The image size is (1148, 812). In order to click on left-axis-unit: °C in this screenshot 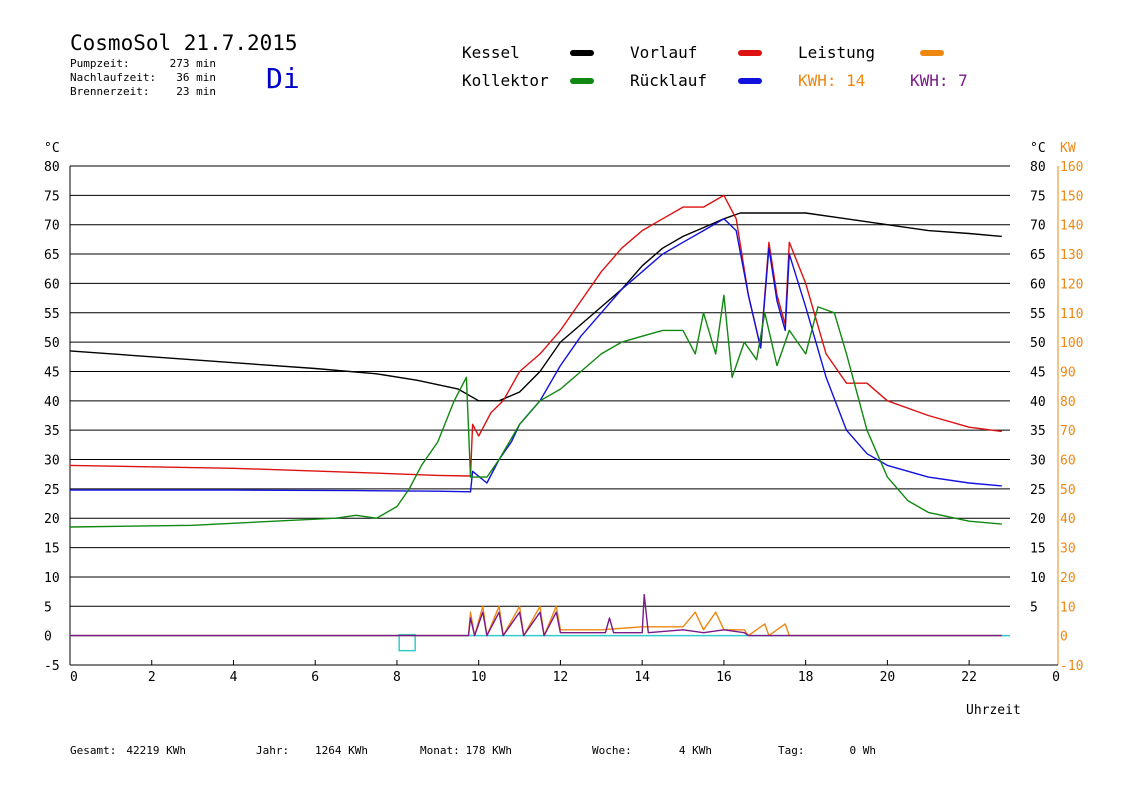, I will do `click(52, 148)`.